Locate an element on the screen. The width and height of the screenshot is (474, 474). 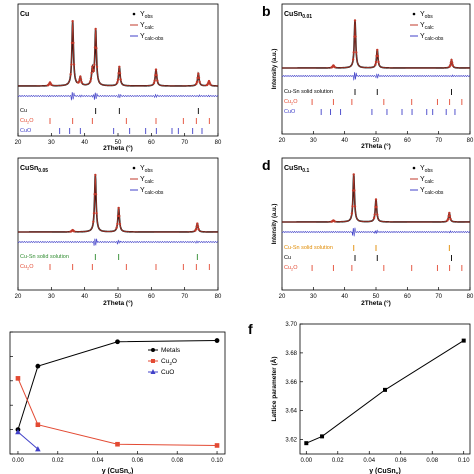
phase-label: Cu-Sn solid solution is located at coordinates (308, 92).